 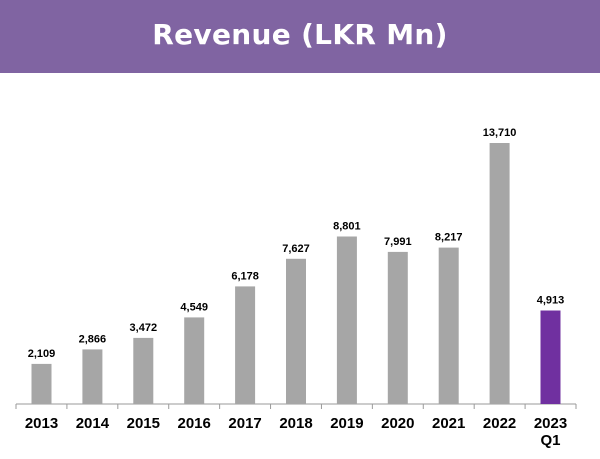 I want to click on bar-2016, so click(x=194, y=360).